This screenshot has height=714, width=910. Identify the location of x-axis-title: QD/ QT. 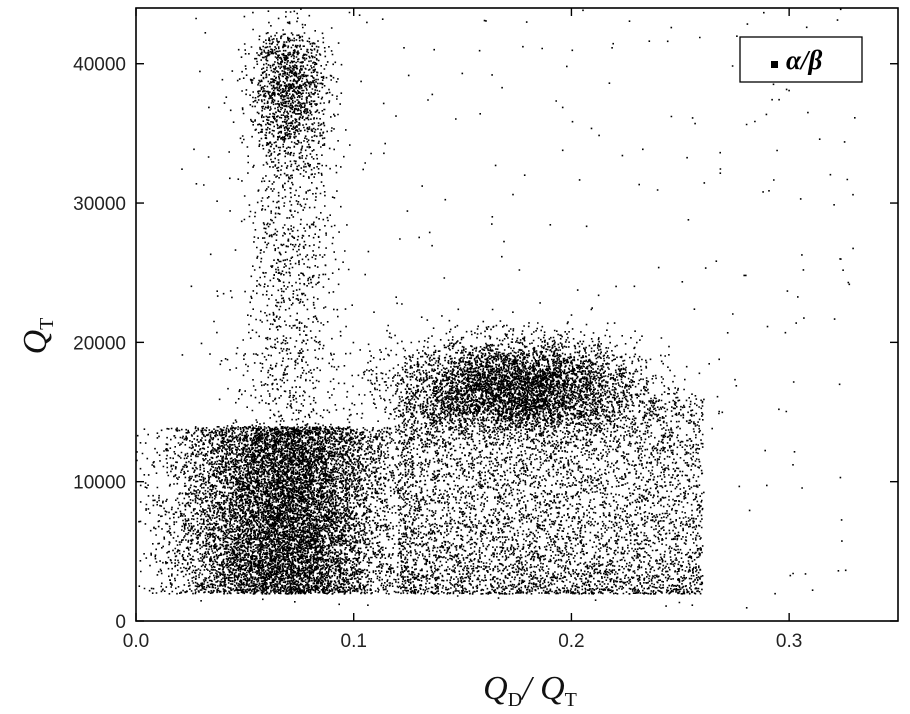
(530, 690).